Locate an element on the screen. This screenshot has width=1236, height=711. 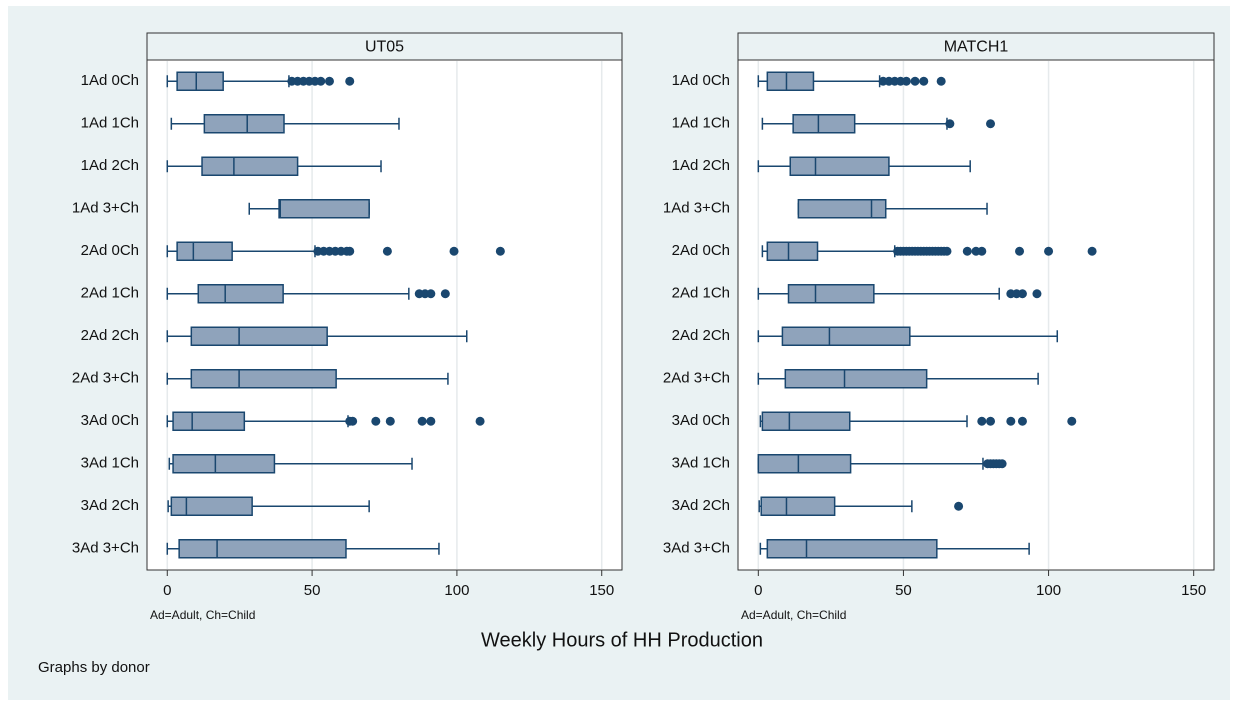
category-label: 2Ad 0Ch is located at coordinates (110, 250).